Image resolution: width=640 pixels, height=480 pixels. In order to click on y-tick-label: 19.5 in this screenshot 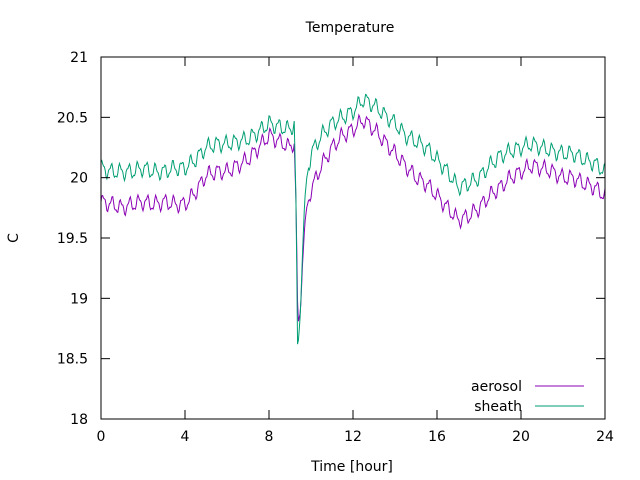, I will do `click(72, 239)`.